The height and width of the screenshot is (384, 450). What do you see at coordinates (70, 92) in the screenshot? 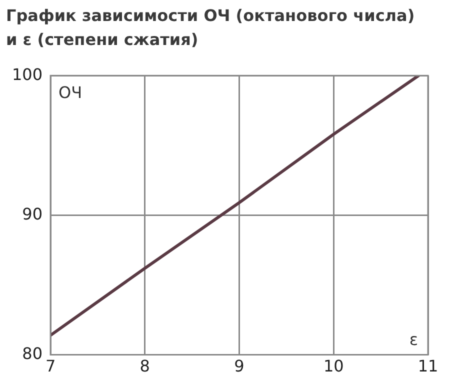
I see `y-axis-title: ОЧ` at bounding box center [70, 92].